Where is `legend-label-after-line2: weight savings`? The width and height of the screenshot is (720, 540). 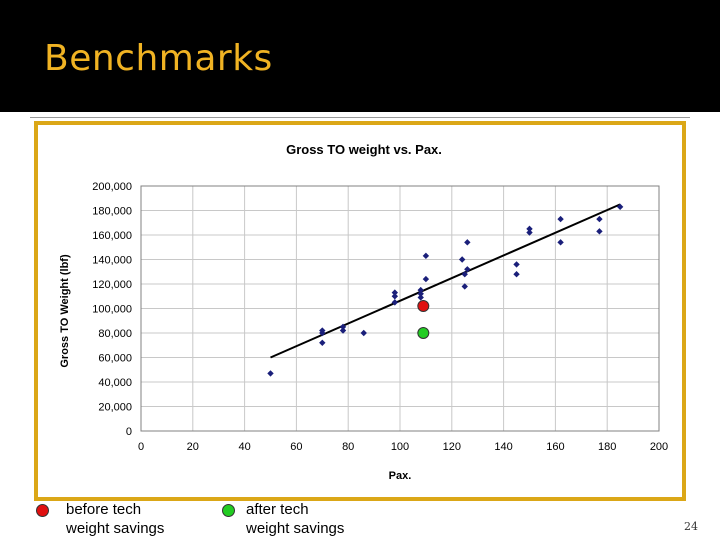
legend-label-after-line2: weight savings is located at coordinates (295, 528).